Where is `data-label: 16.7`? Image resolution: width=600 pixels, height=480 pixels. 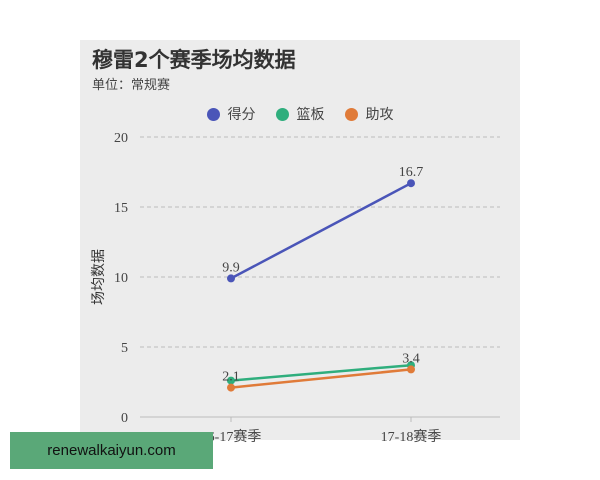
data-label: 16.7 is located at coordinates (411, 172).